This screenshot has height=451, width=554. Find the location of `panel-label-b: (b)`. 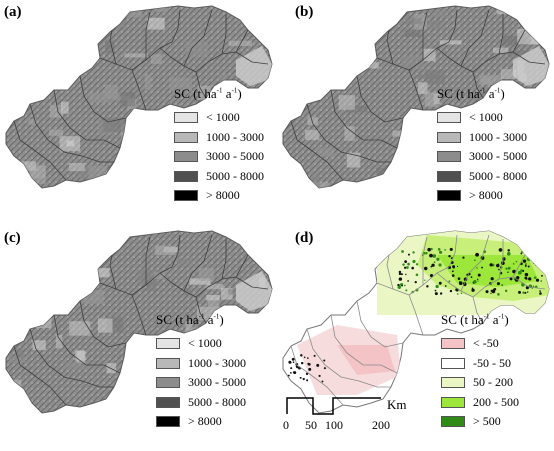

panel-label-b: (b) is located at coordinates (304, 12).